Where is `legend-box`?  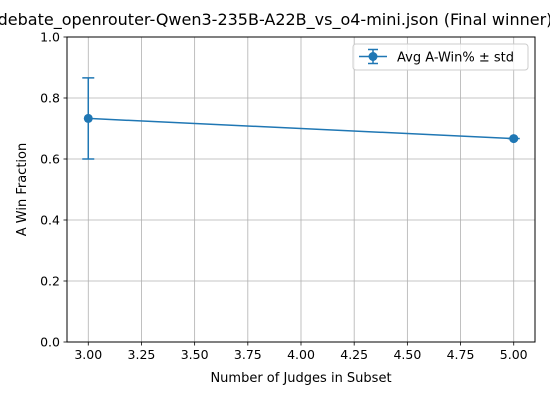
legend-box is located at coordinates (440, 57).